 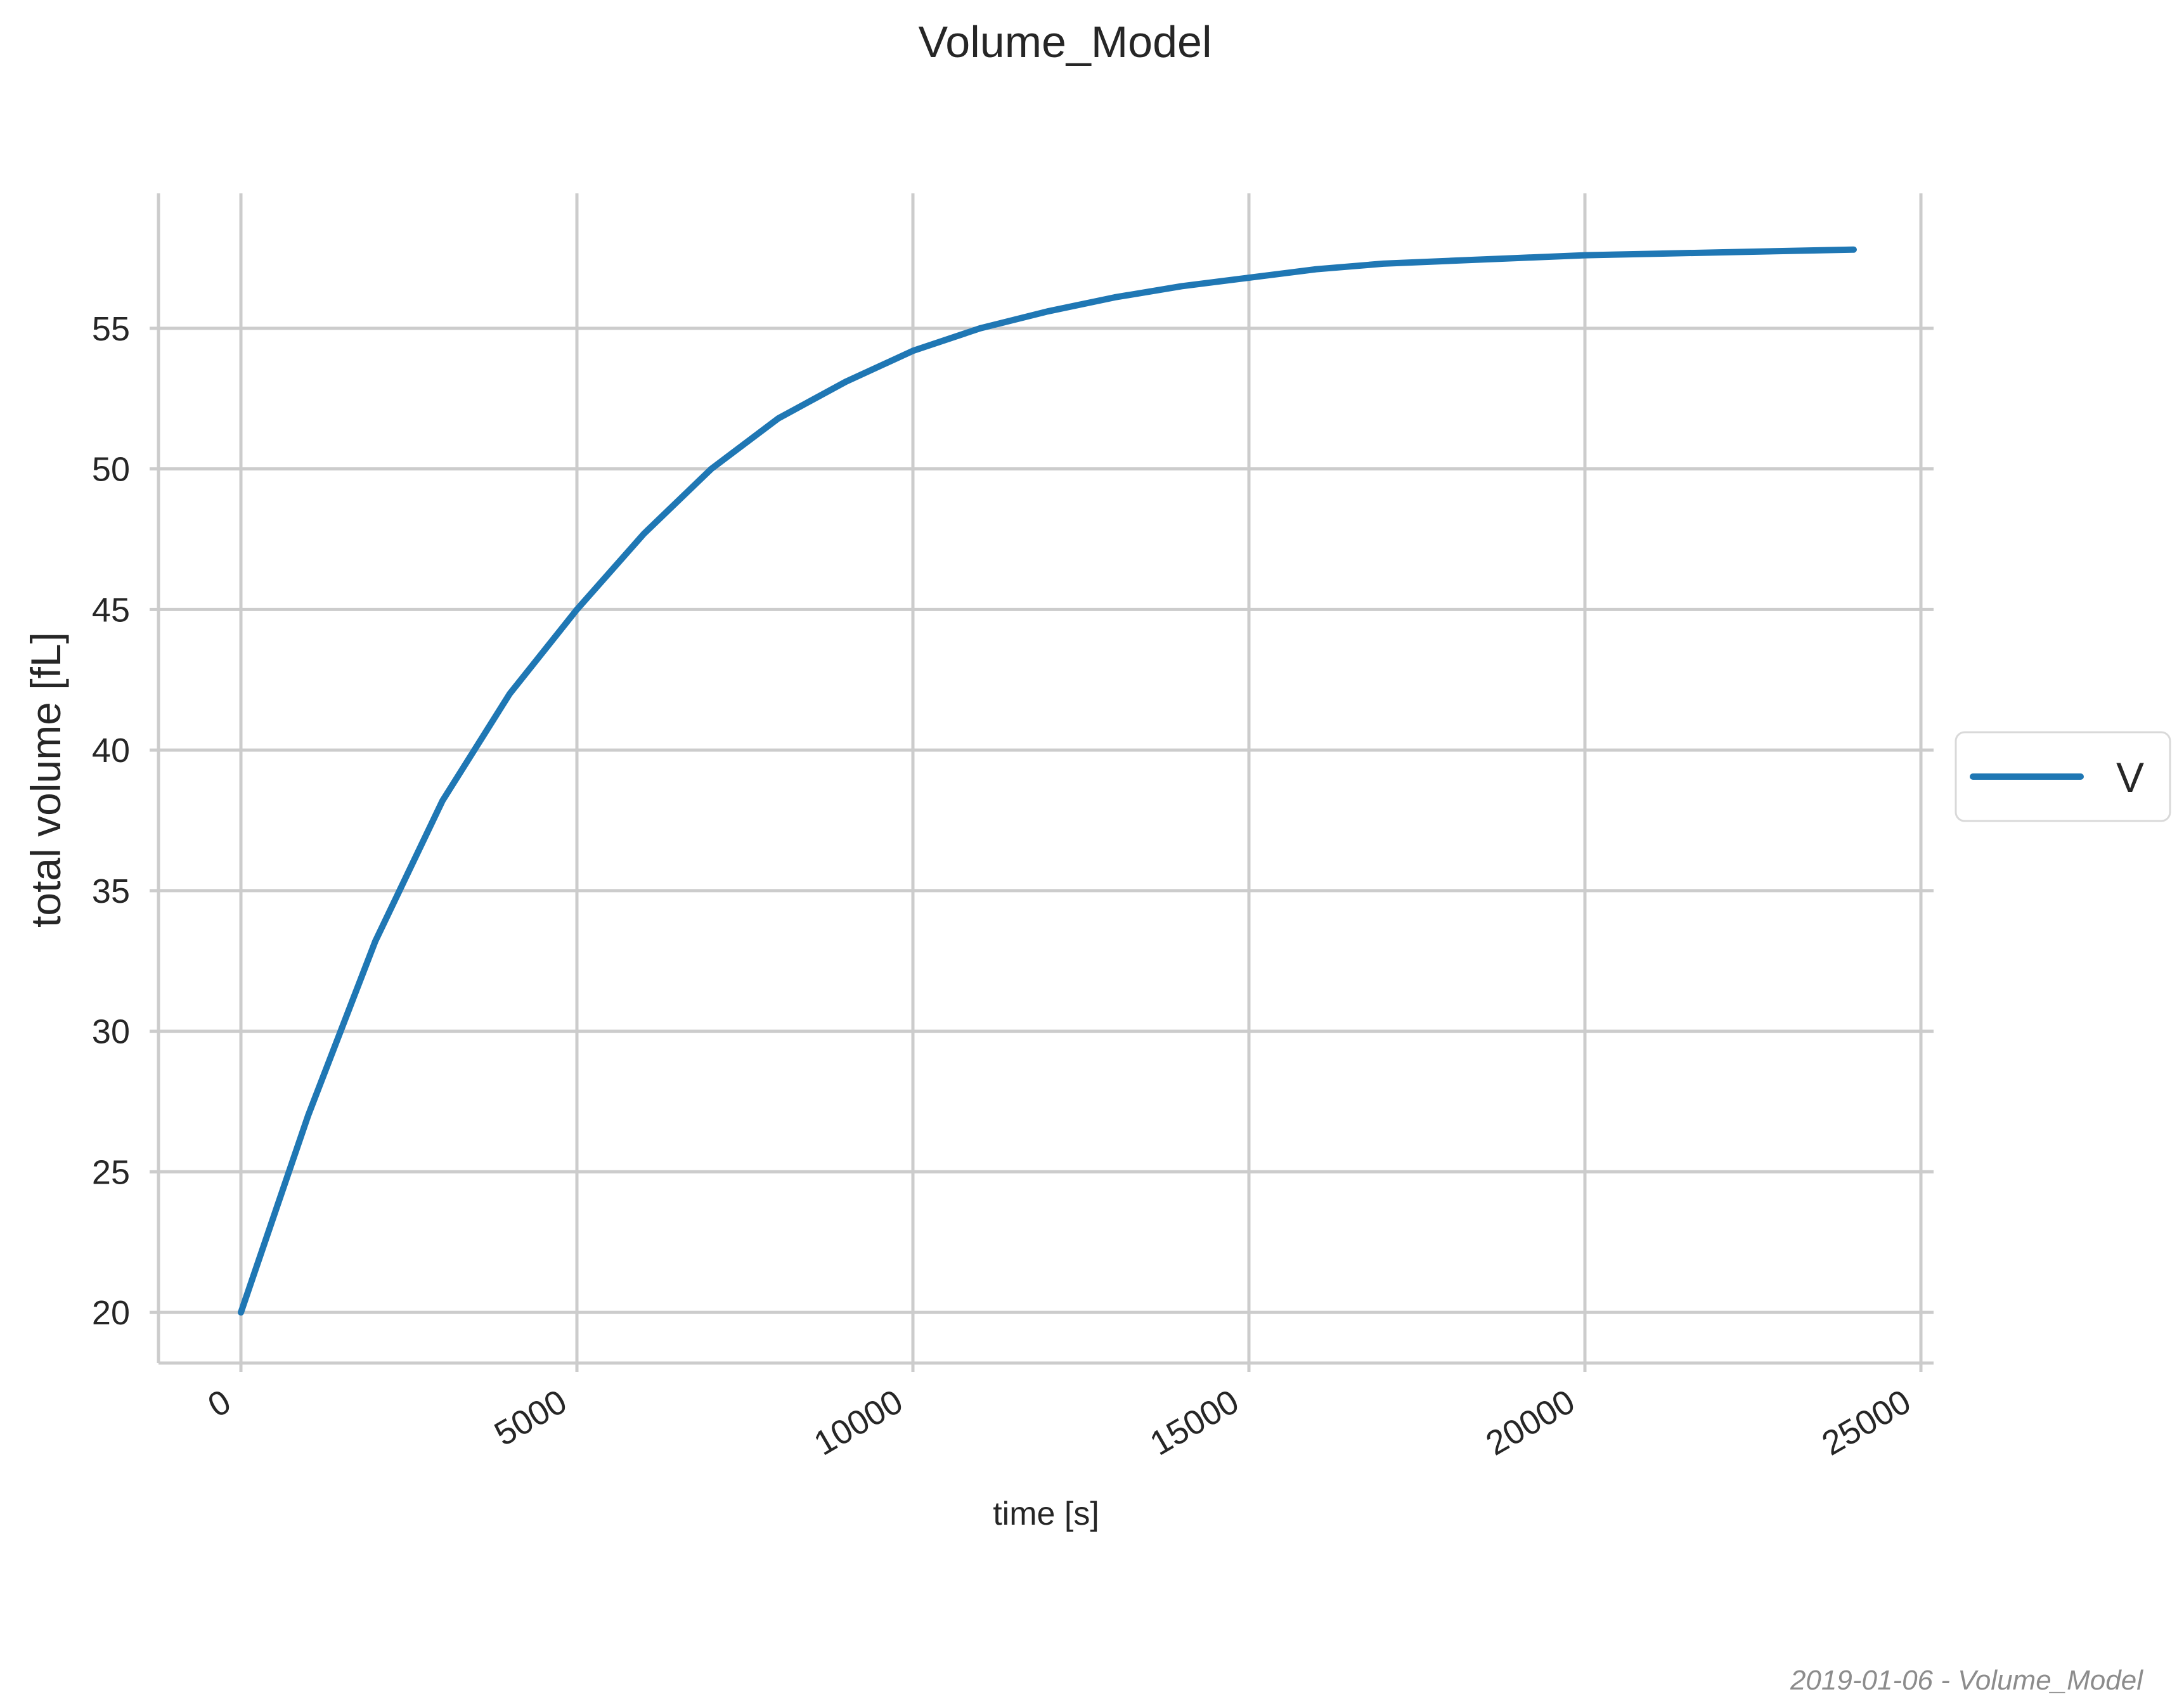 I want to click on chart-title: Volume_Model, so click(x=1065, y=42).